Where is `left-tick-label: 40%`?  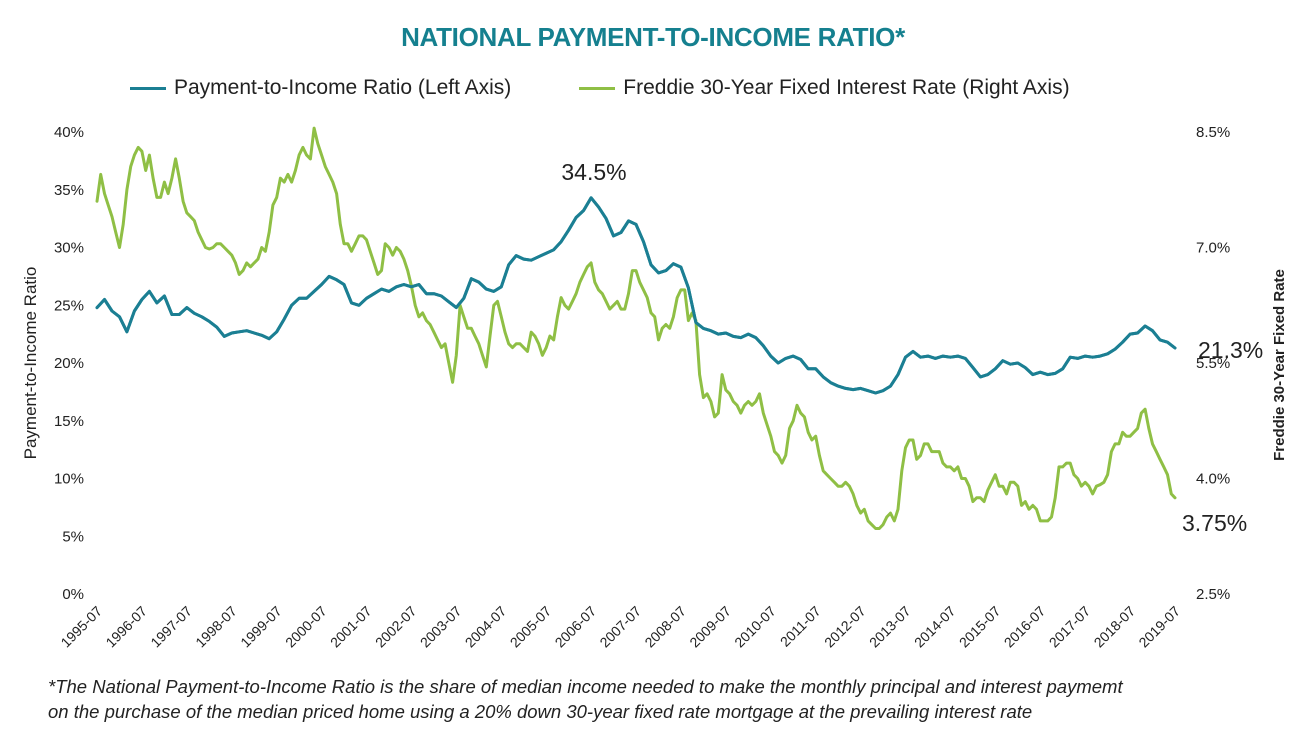 left-tick-label: 40% is located at coordinates (69, 132).